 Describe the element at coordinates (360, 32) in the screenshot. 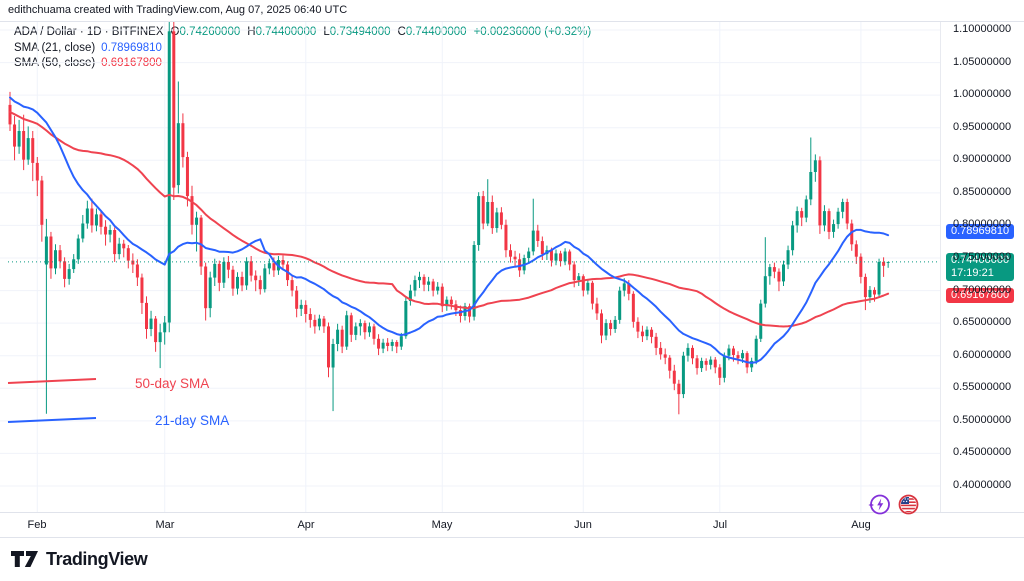

I see `ohlc-value: 0.73494000` at that location.